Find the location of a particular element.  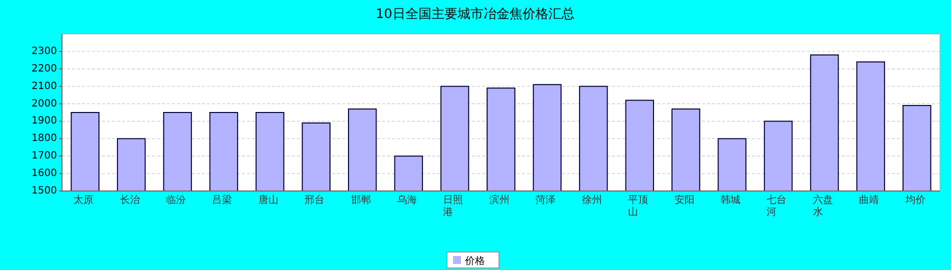

x-tick-label: 长治 is located at coordinates (130, 200).